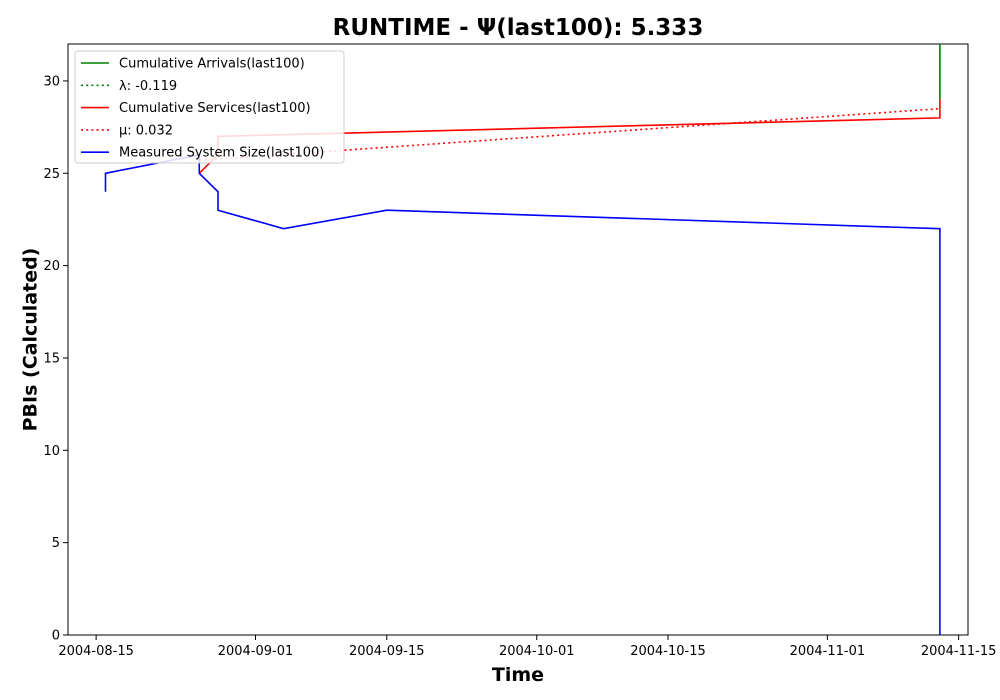 The width and height of the screenshot is (1000, 700). I want to click on x-tick-label: 2004-08-15, so click(96, 651).